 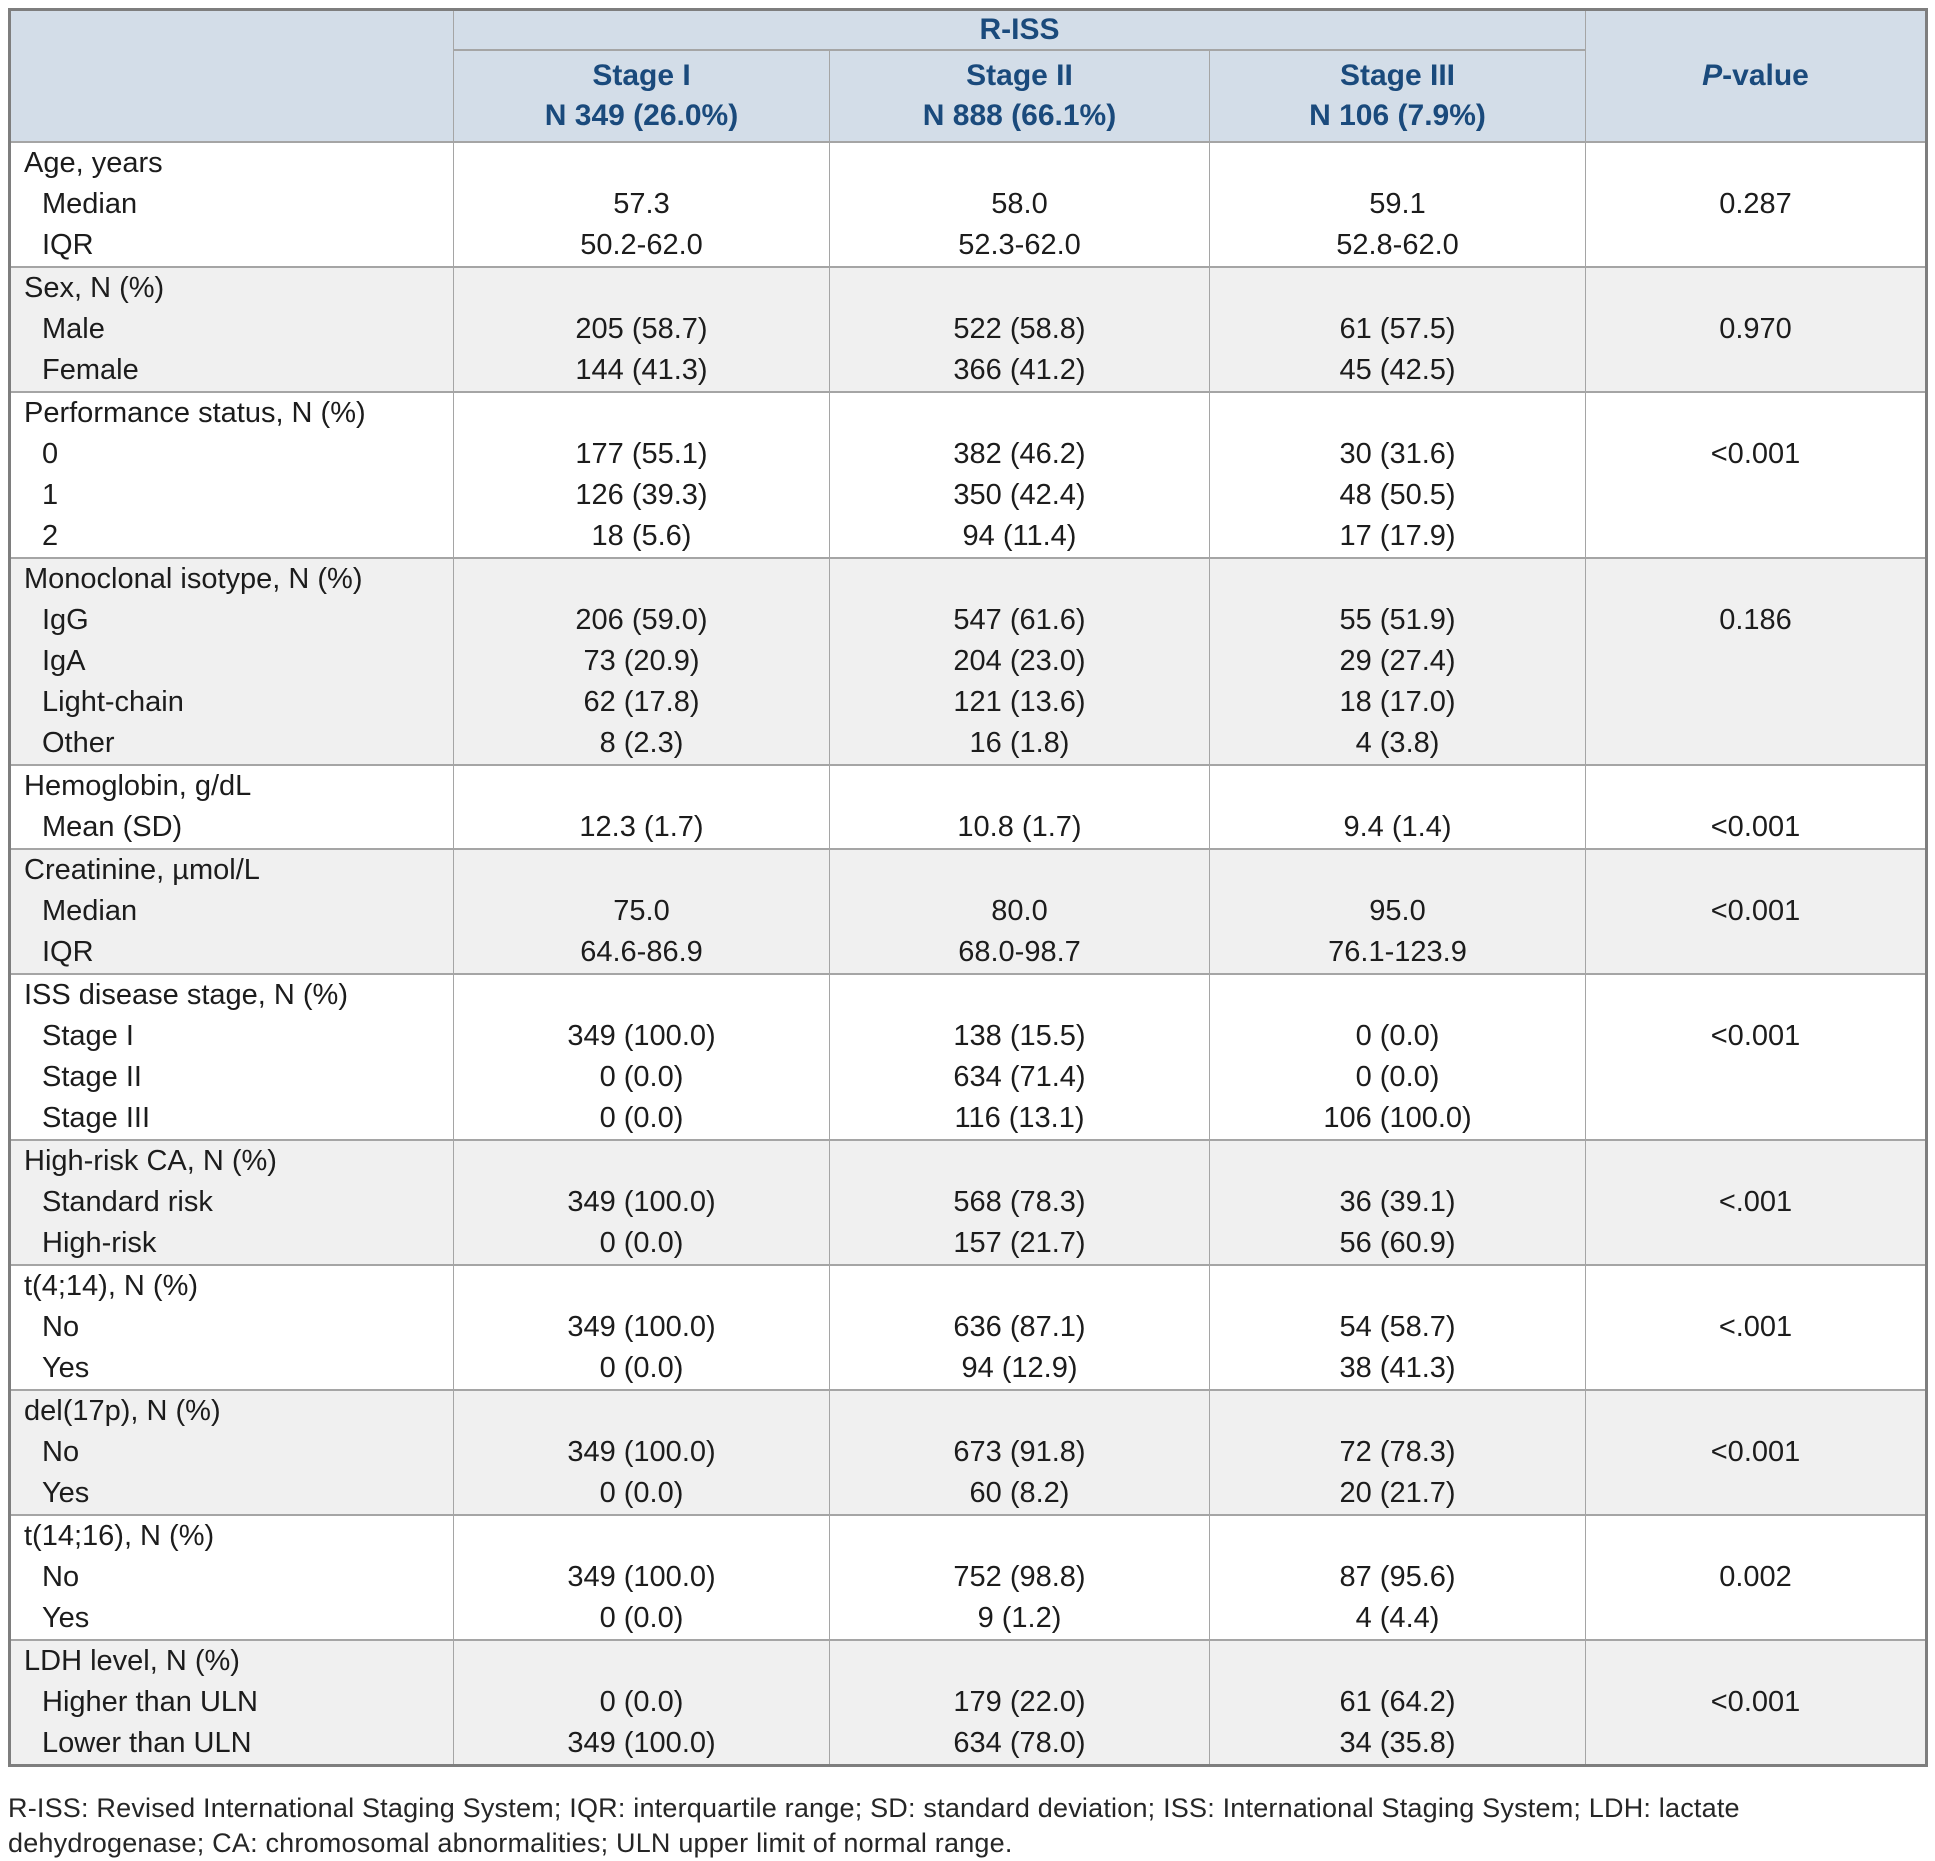 I want to click on cell-value: 10.8 (1.7), so click(x=1019, y=827).